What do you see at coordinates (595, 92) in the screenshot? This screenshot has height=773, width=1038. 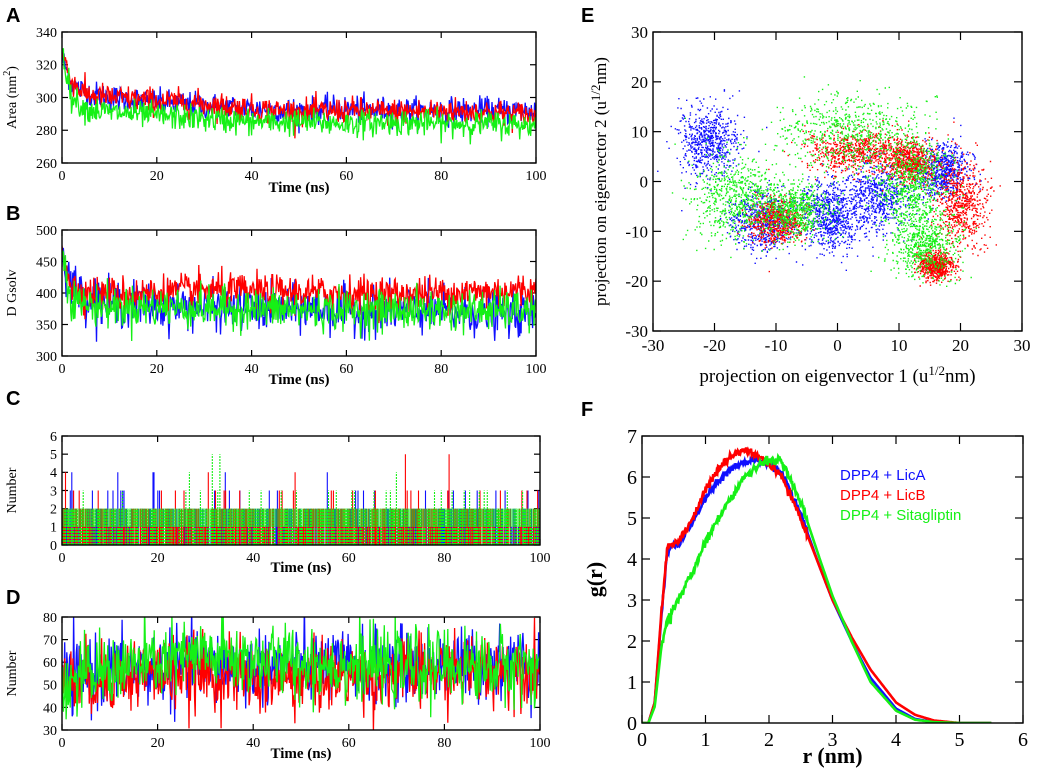 I see `y-axis-label-sup: 1/2` at bounding box center [595, 92].